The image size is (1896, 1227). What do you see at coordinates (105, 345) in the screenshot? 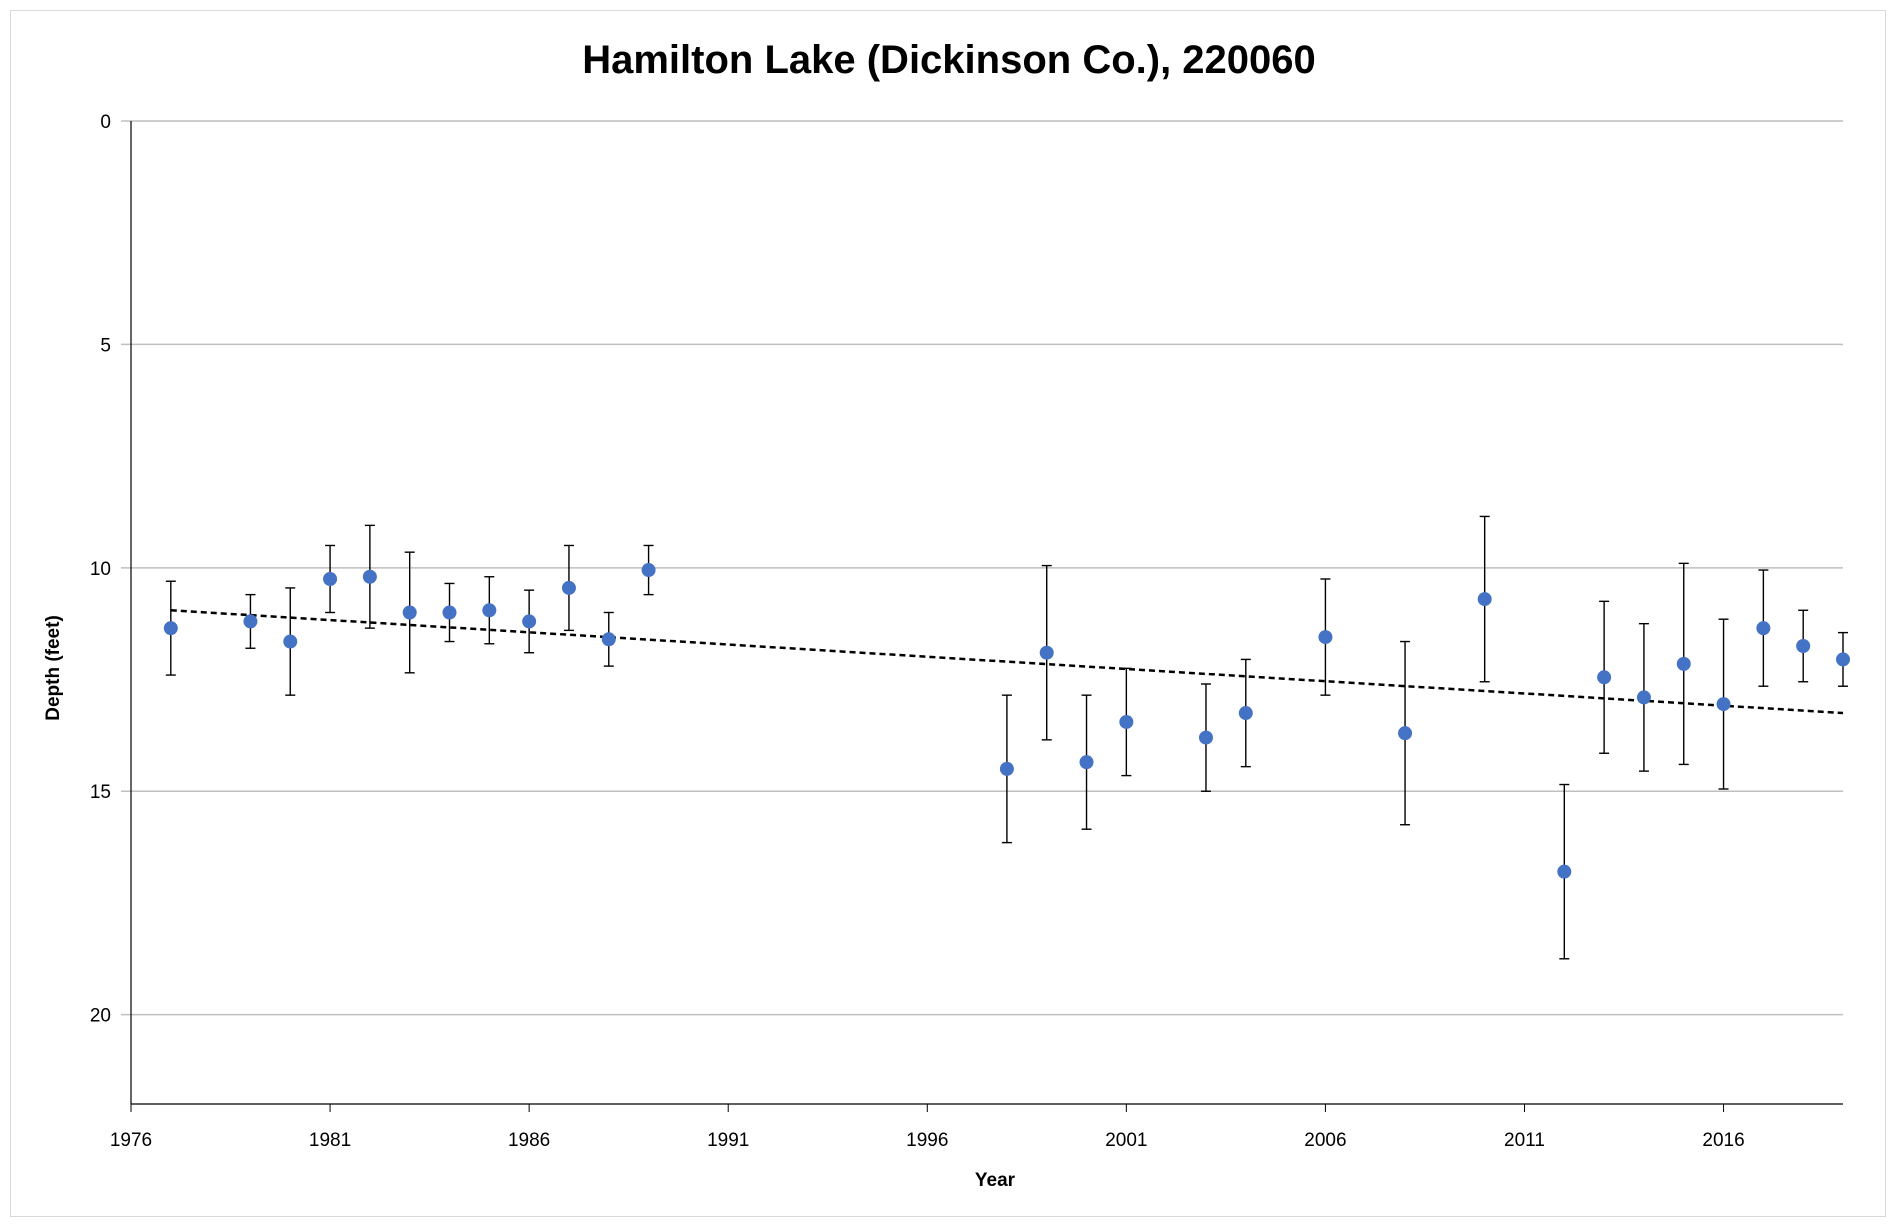
I see `y-tick-label: 5` at bounding box center [105, 345].